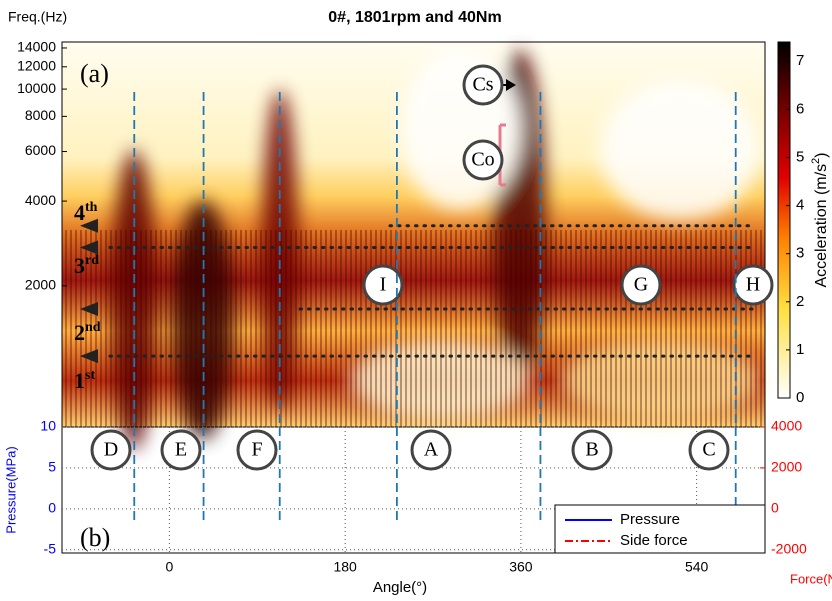  Describe the element at coordinates (660, 529) in the screenshot. I see `legend-box` at that location.